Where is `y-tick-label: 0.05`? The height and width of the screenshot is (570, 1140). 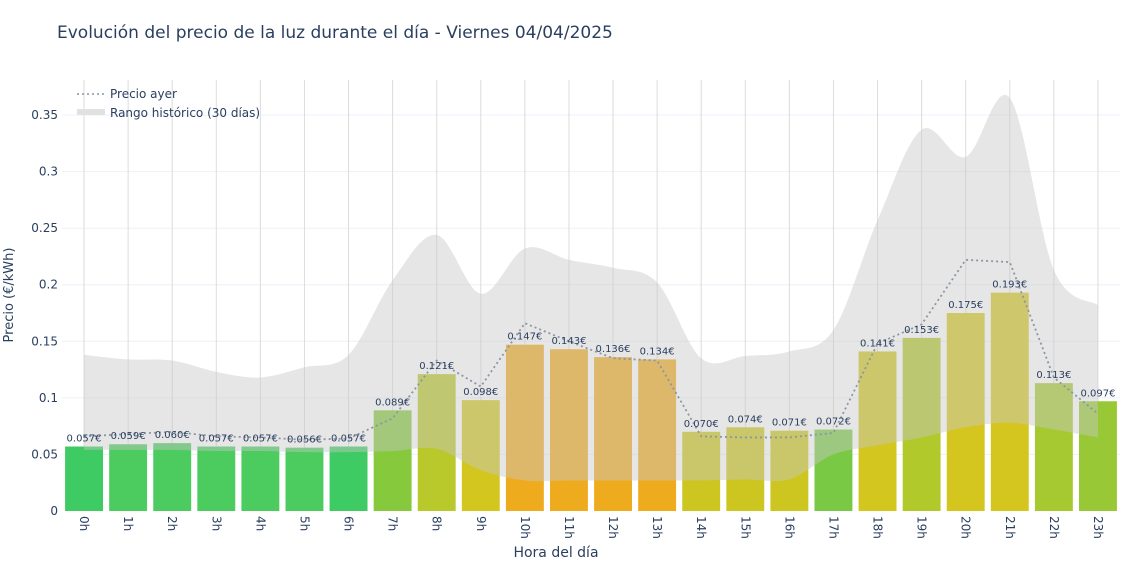
y-tick-label: 0.05 is located at coordinates (44, 454).